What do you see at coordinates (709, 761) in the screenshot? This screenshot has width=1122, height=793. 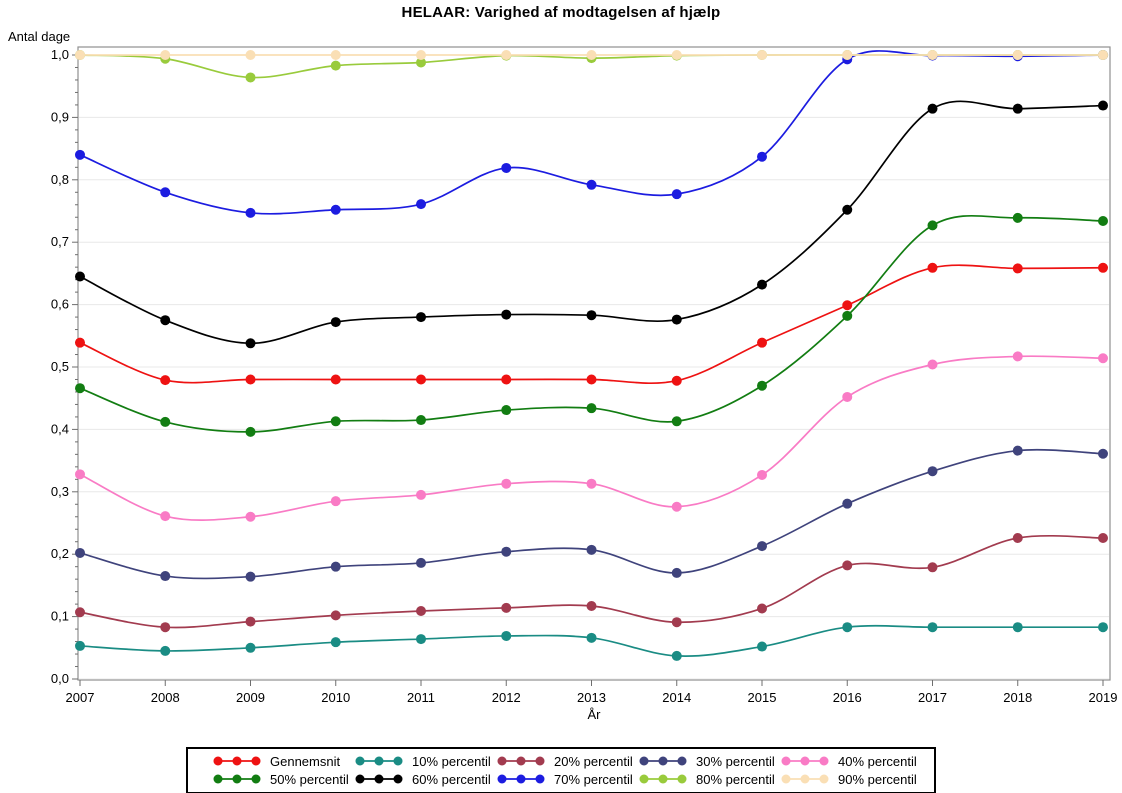 I see `legend-item: 30% percentil` at bounding box center [709, 761].